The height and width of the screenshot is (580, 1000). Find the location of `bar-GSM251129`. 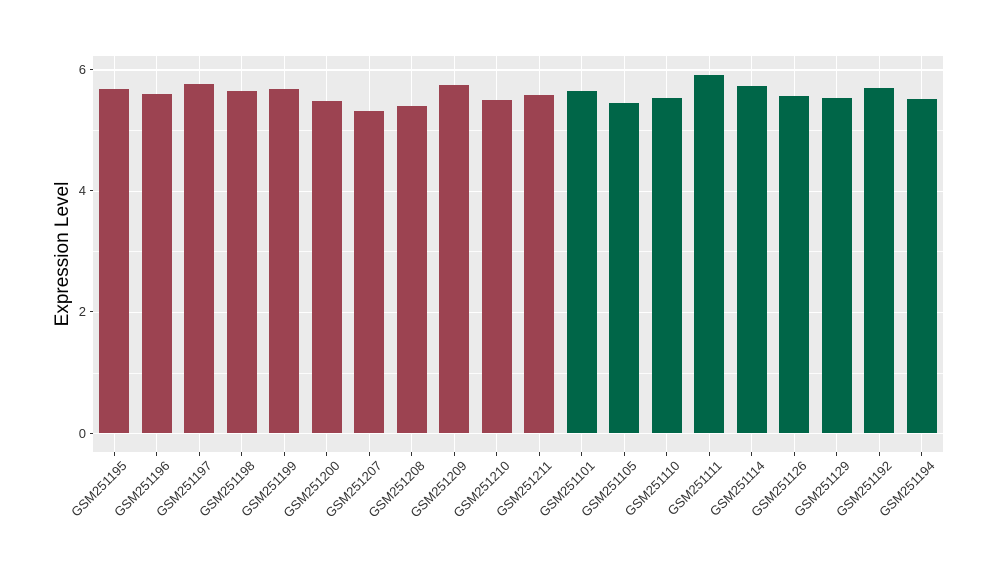

bar-GSM251129 is located at coordinates (836, 266).